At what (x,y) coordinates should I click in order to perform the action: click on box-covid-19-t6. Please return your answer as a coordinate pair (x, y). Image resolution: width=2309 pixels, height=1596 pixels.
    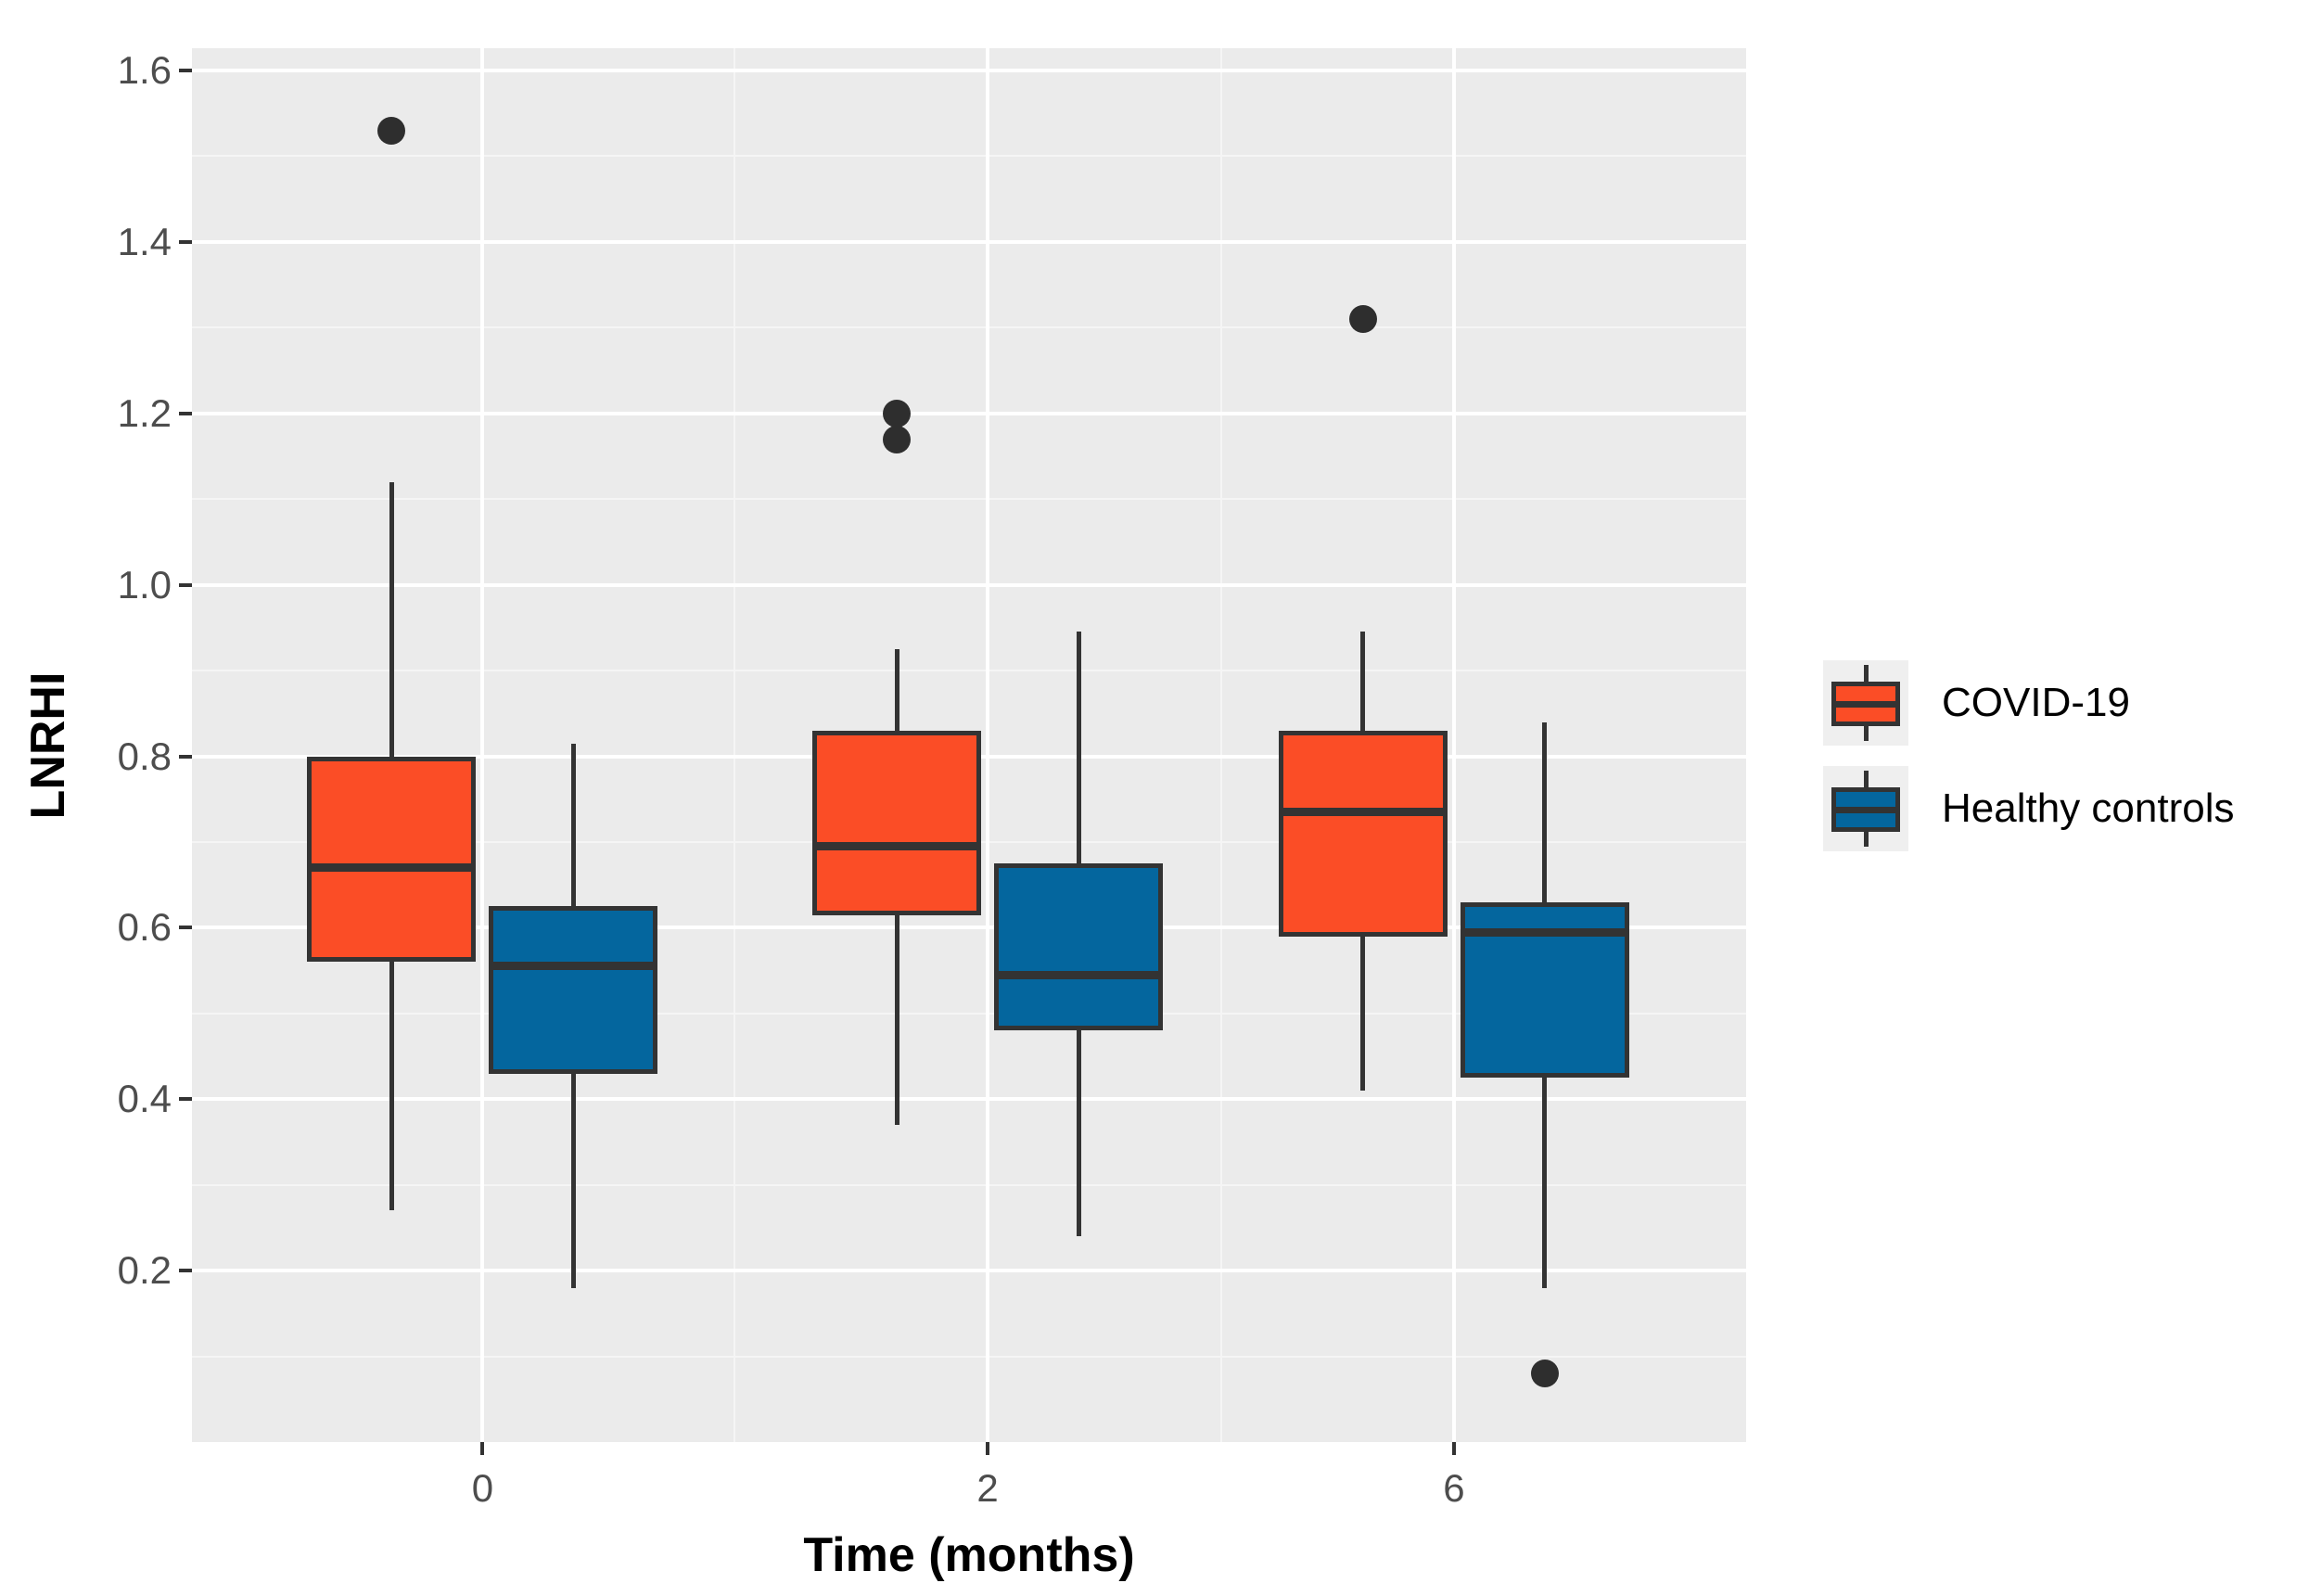
    Looking at the image, I should click on (1363, 833).